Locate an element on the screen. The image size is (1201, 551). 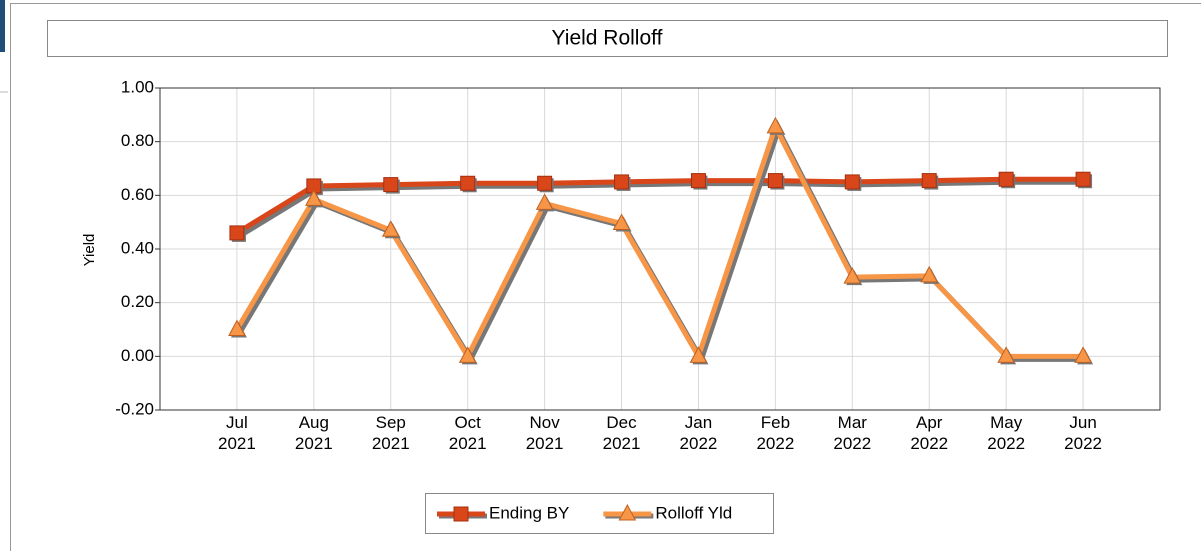
x-tick-label: Jun 2022 is located at coordinates (1083, 433).